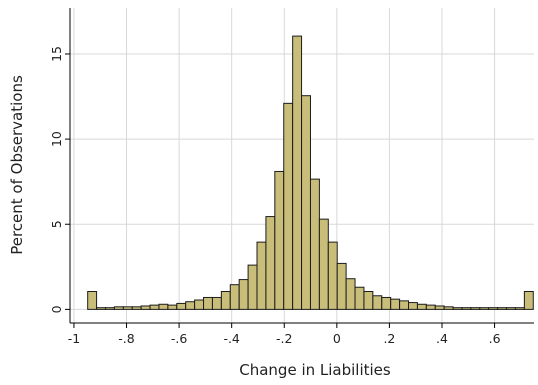 Image resolution: width=538 pixels, height=385 pixels. Describe the element at coordinates (179, 338) in the screenshot. I see `x-tick-label: -.6` at that location.